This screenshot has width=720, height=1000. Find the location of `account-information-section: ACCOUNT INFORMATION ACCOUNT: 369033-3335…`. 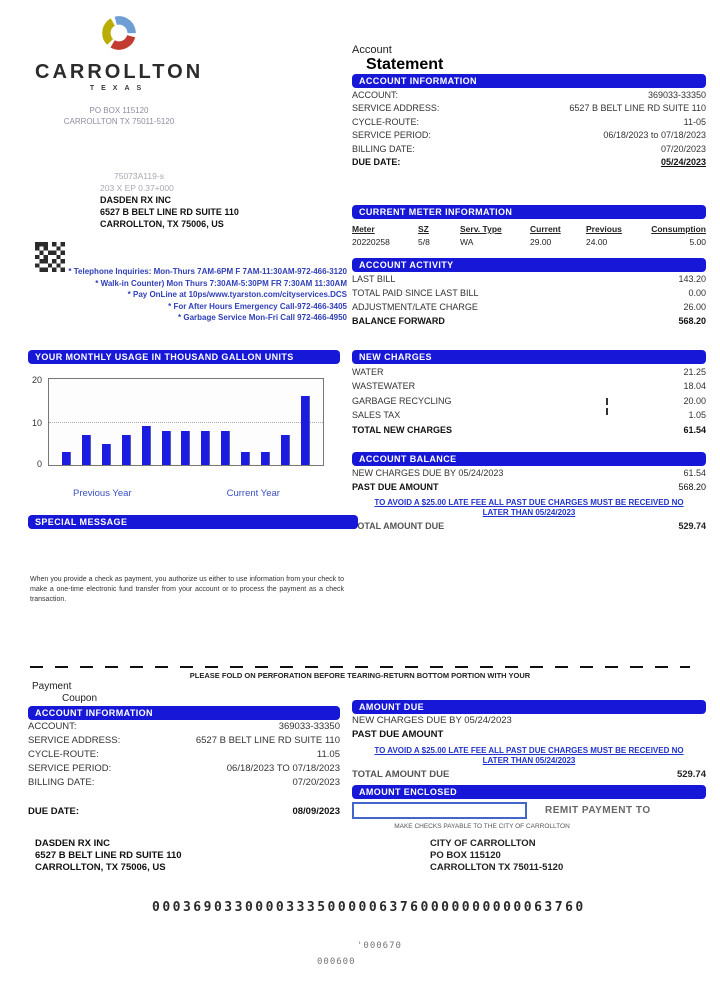

account-information-section: ACCOUNT INFORMATION ACCOUNT: 369033-3335… is located at coordinates (529, 121).